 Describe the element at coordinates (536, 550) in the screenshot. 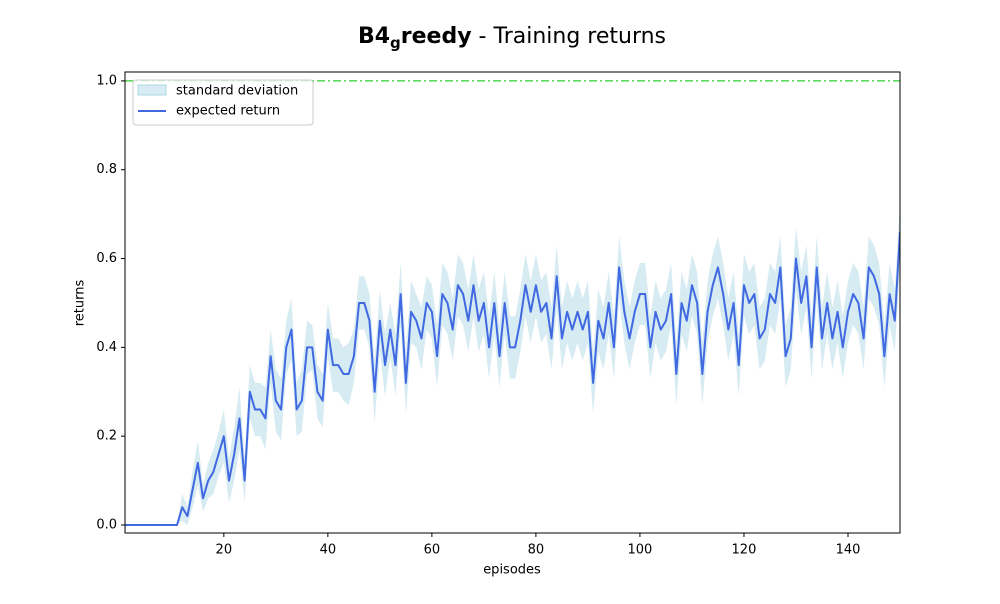

I see `x-tick-label: 80` at that location.